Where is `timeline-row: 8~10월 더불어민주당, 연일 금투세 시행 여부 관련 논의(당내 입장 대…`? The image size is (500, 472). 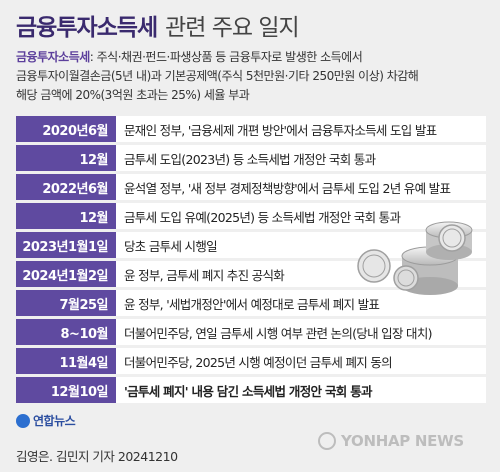 timeline-row: 8~10월 더불어민주당, 연일 금투세 시행 여부 관련 논의(당내 입장 대… is located at coordinates (251, 332).